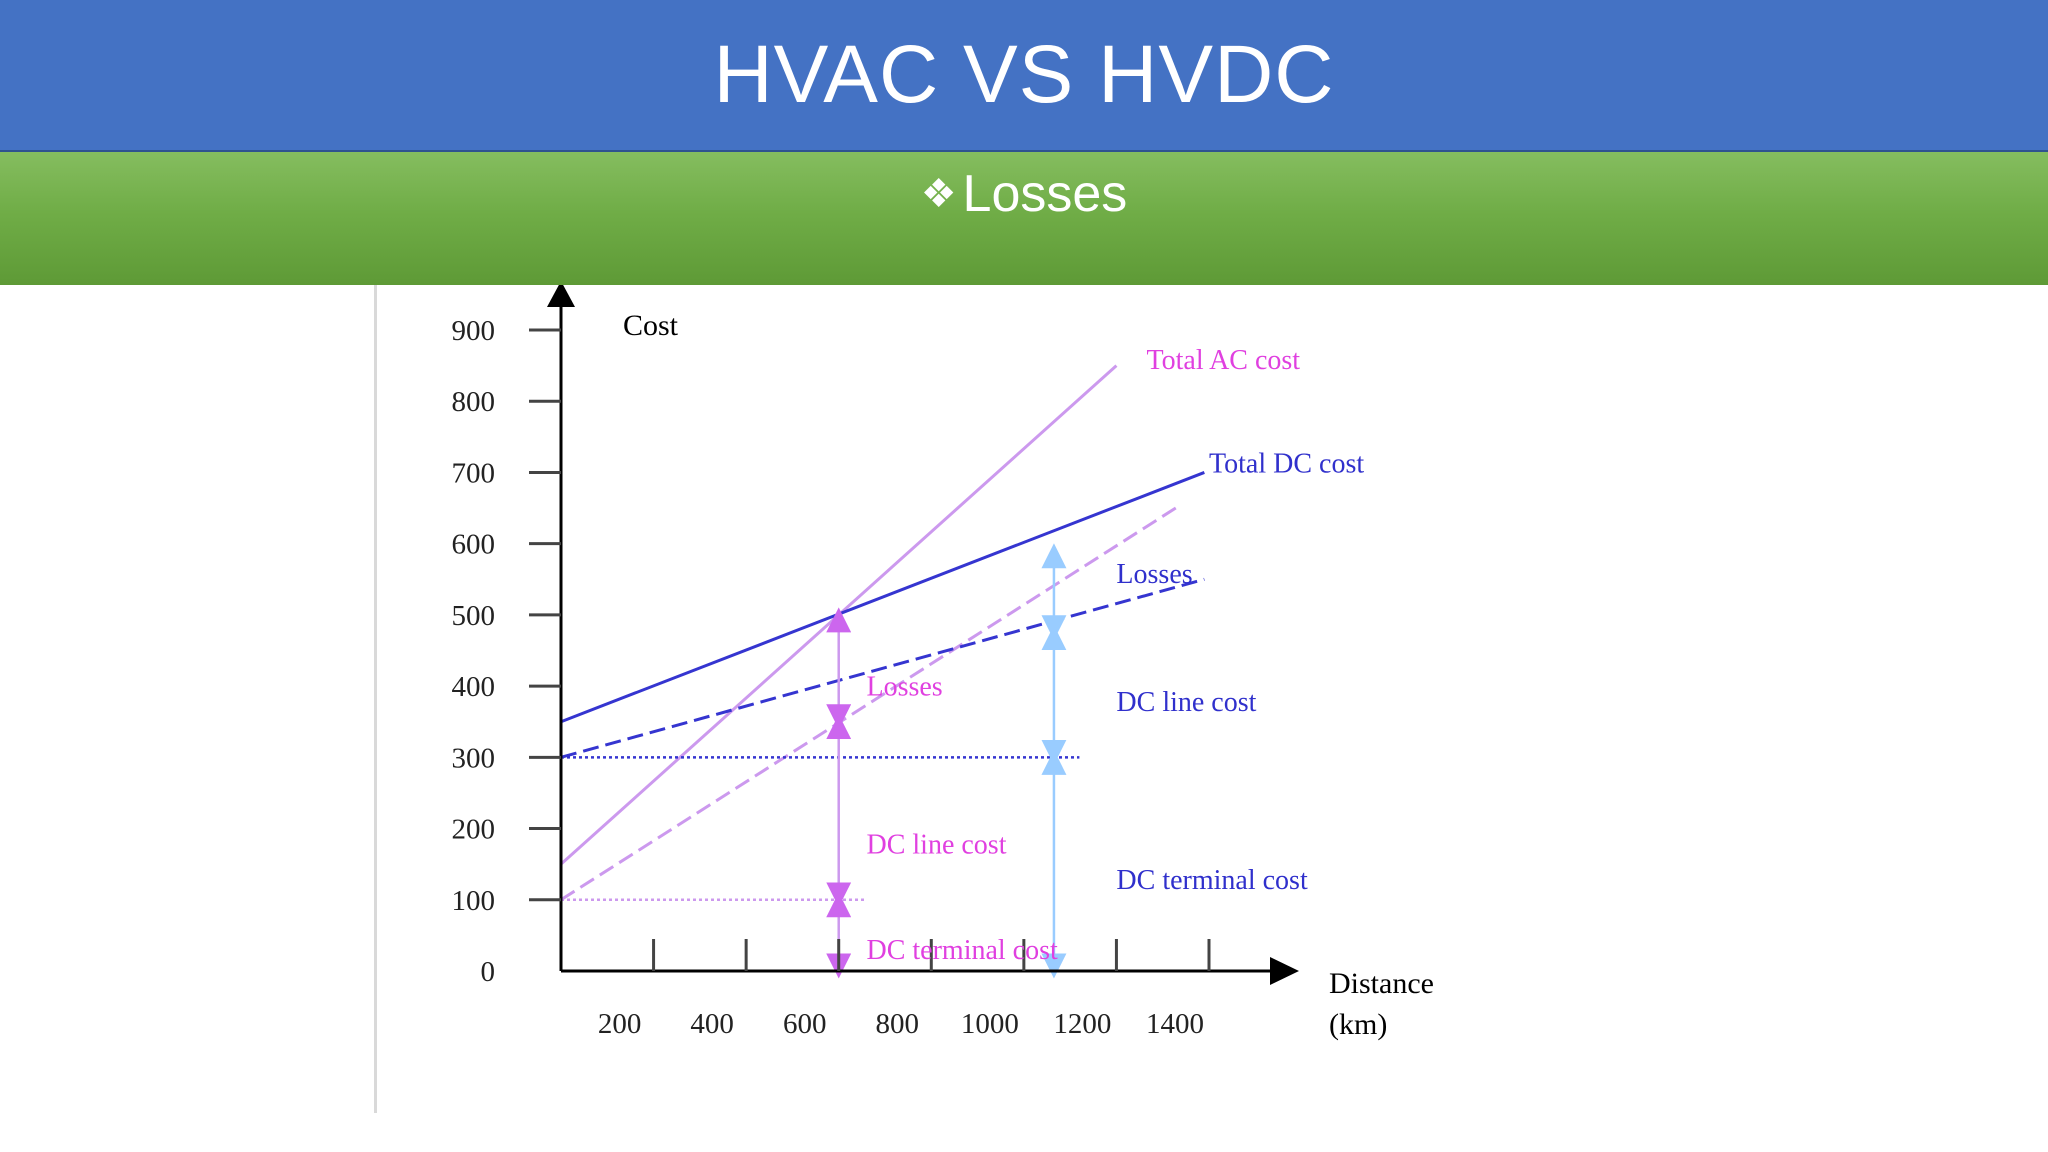 This screenshot has height=1152, width=2048. I want to click on y-tick-label-700: 700, so click(474, 473).